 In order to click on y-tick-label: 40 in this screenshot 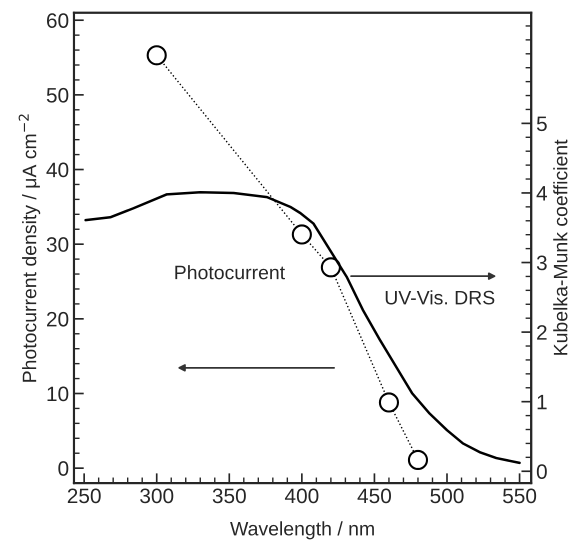, I will do `click(57, 170)`.